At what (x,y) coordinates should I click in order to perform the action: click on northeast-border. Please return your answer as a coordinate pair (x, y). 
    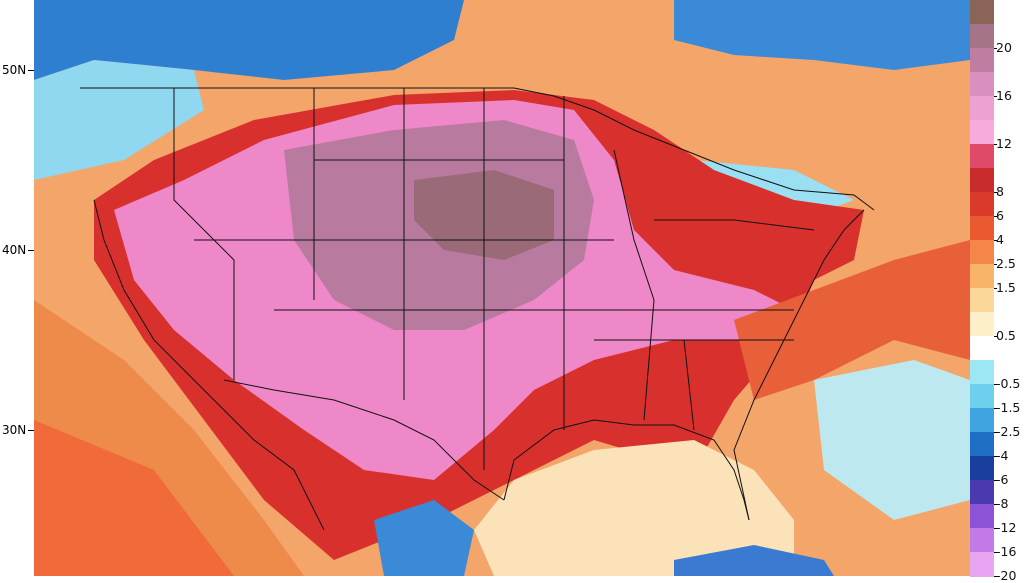
    Looking at the image, I should click on (694, 149).